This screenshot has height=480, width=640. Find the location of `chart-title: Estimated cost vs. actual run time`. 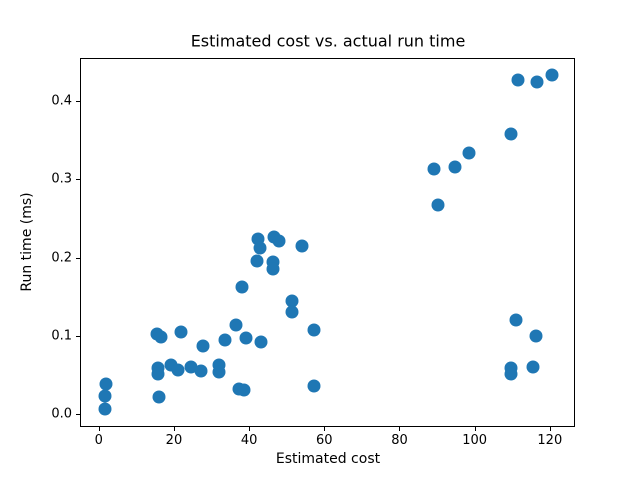

chart-title: Estimated cost vs. actual run time is located at coordinates (328, 41).